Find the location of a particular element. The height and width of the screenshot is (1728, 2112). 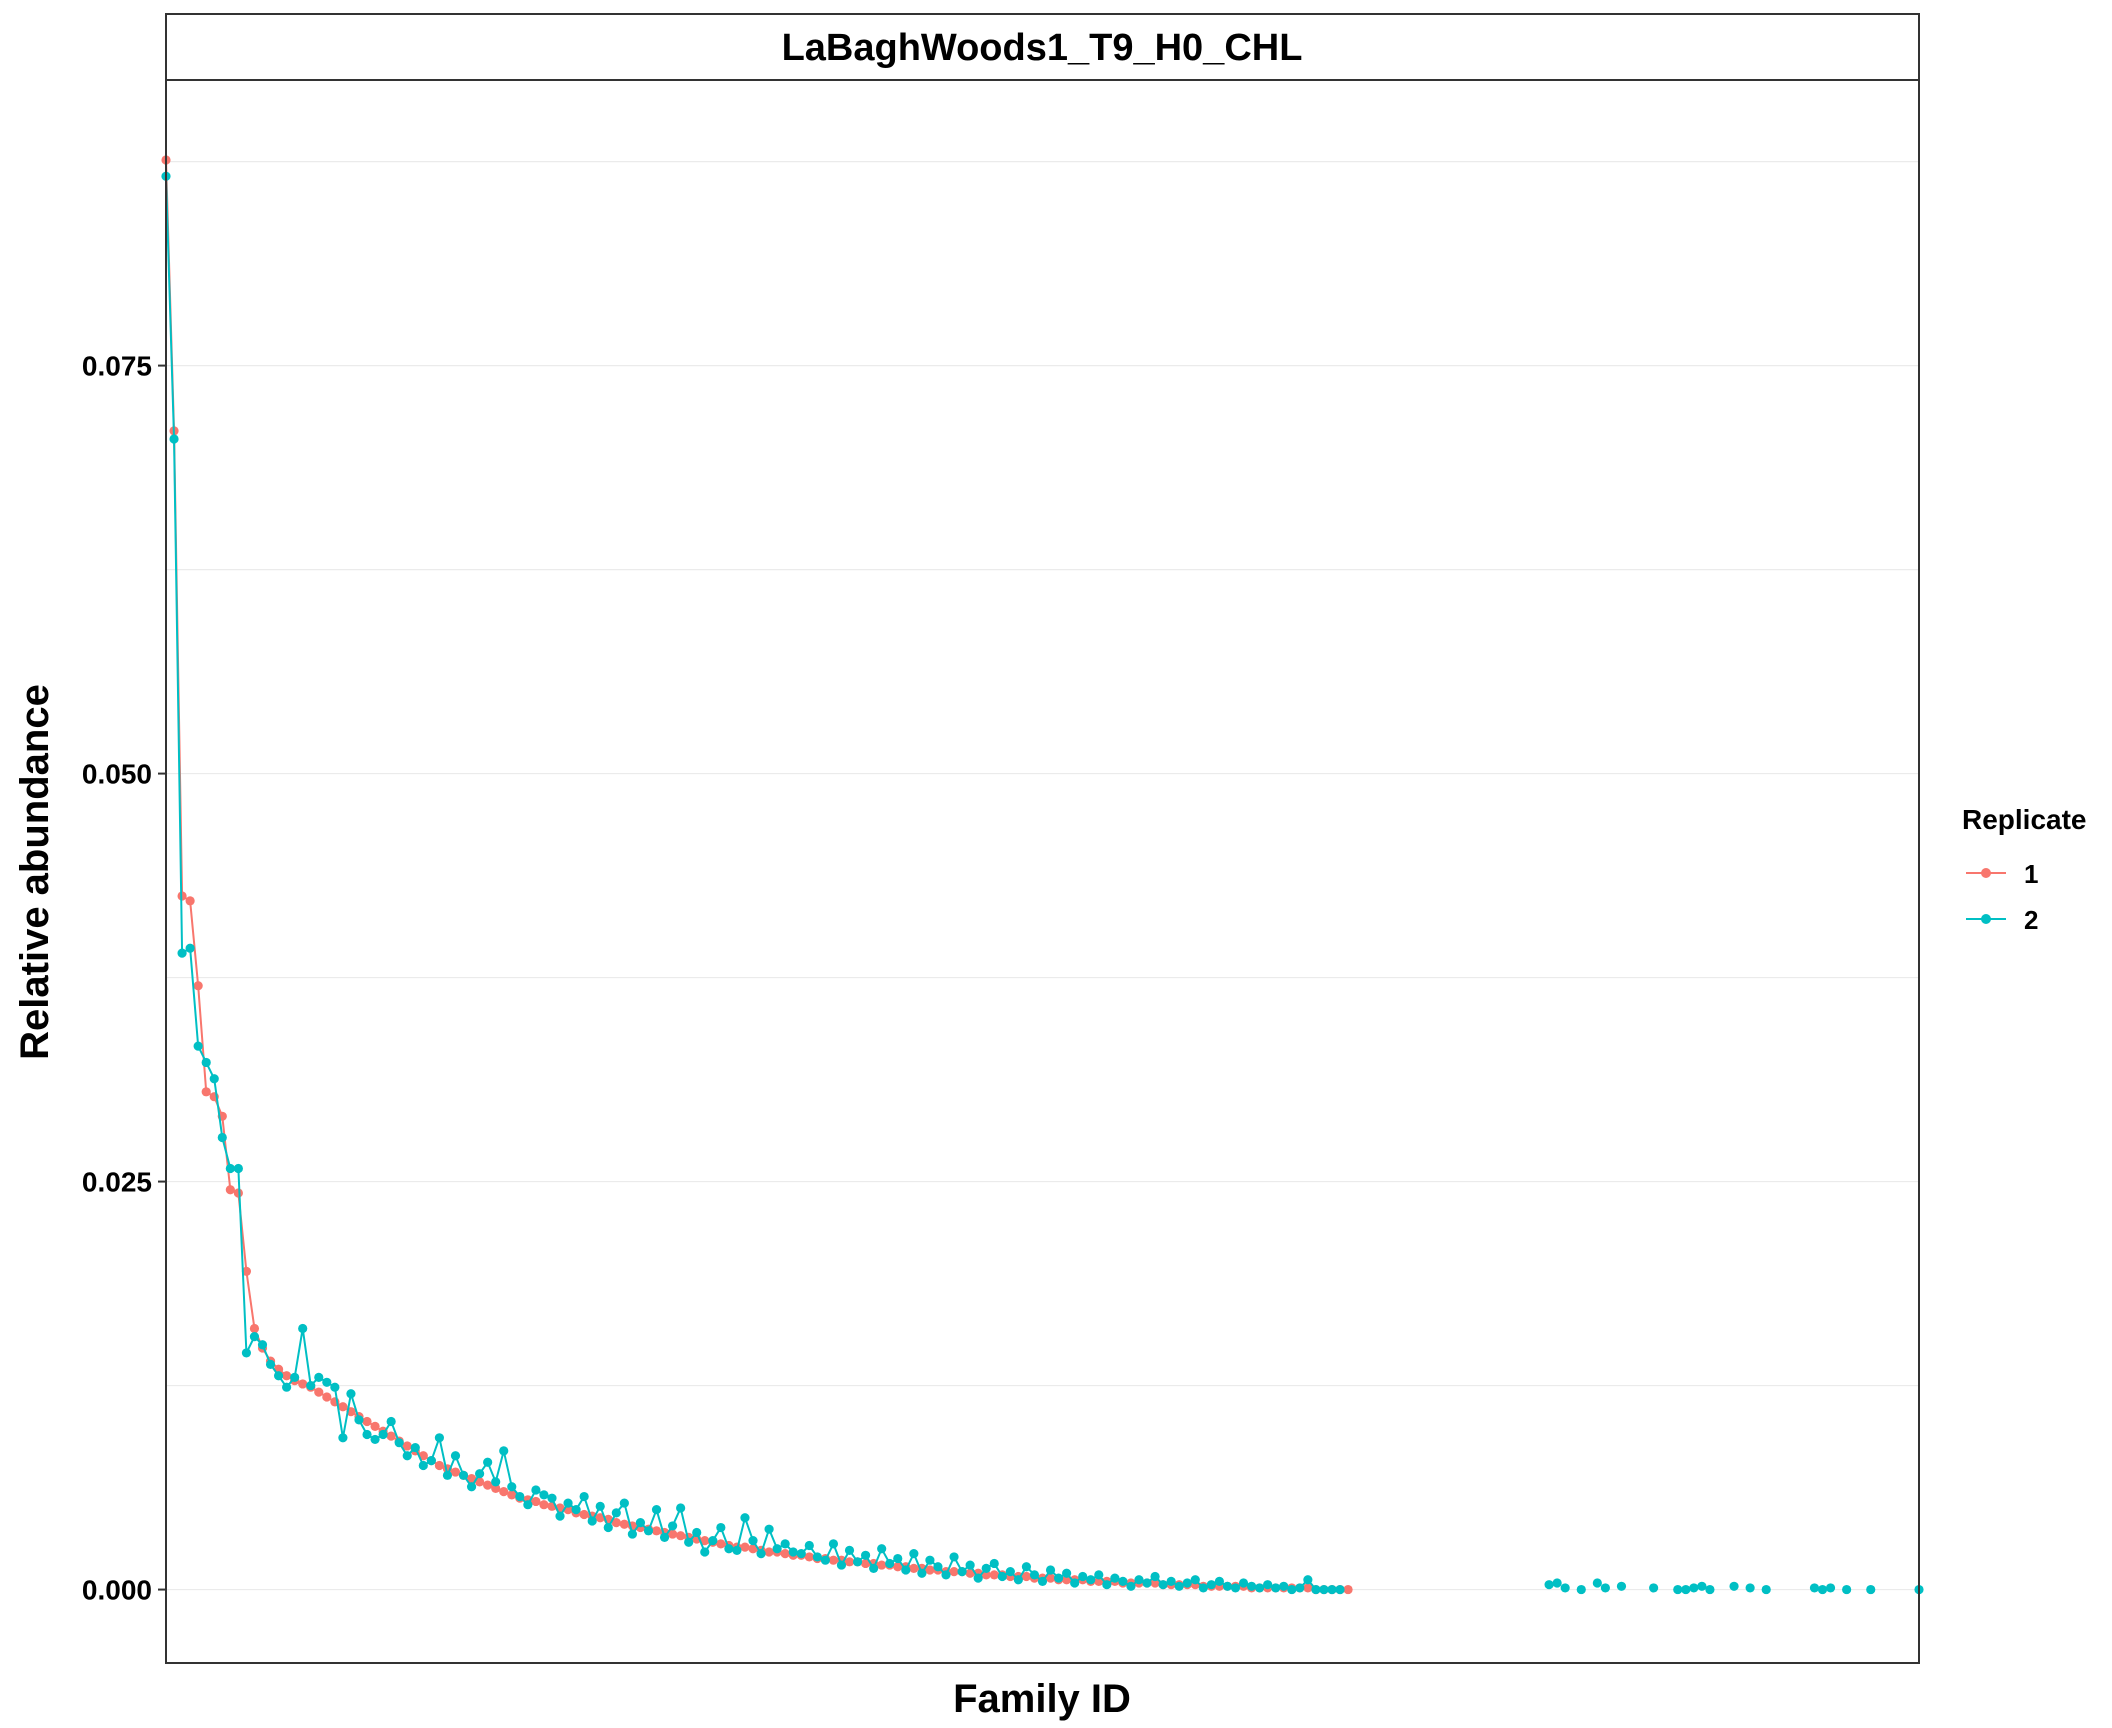

y-tick-label: 0.000 is located at coordinates (117, 1590).